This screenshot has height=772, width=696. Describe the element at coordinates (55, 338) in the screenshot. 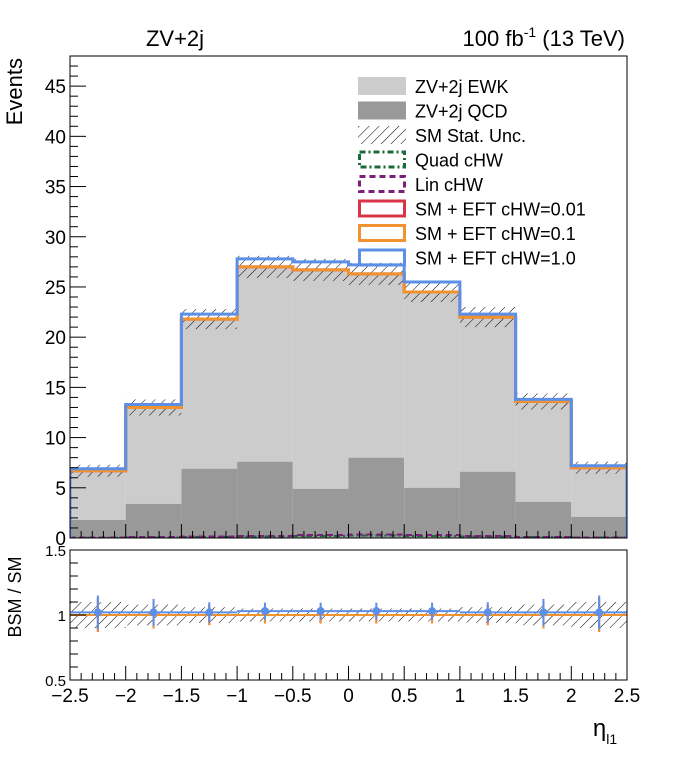

I see `y-tick-label: 20` at that location.